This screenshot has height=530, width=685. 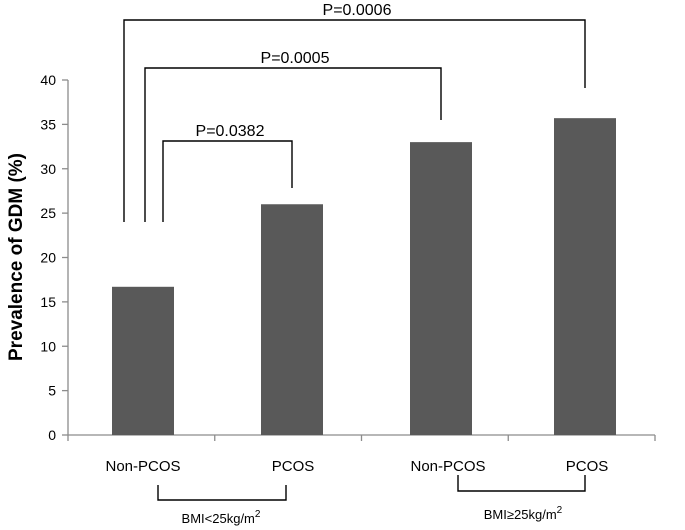 What do you see at coordinates (523, 513) in the screenshot?
I see `group-label: BMI≥25kg/m2` at bounding box center [523, 513].